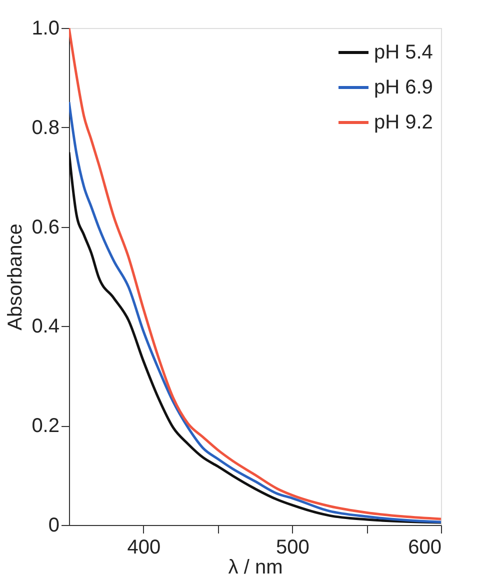  What do you see at coordinates (293, 547) in the screenshot?
I see `x-tick-label: 500` at bounding box center [293, 547].